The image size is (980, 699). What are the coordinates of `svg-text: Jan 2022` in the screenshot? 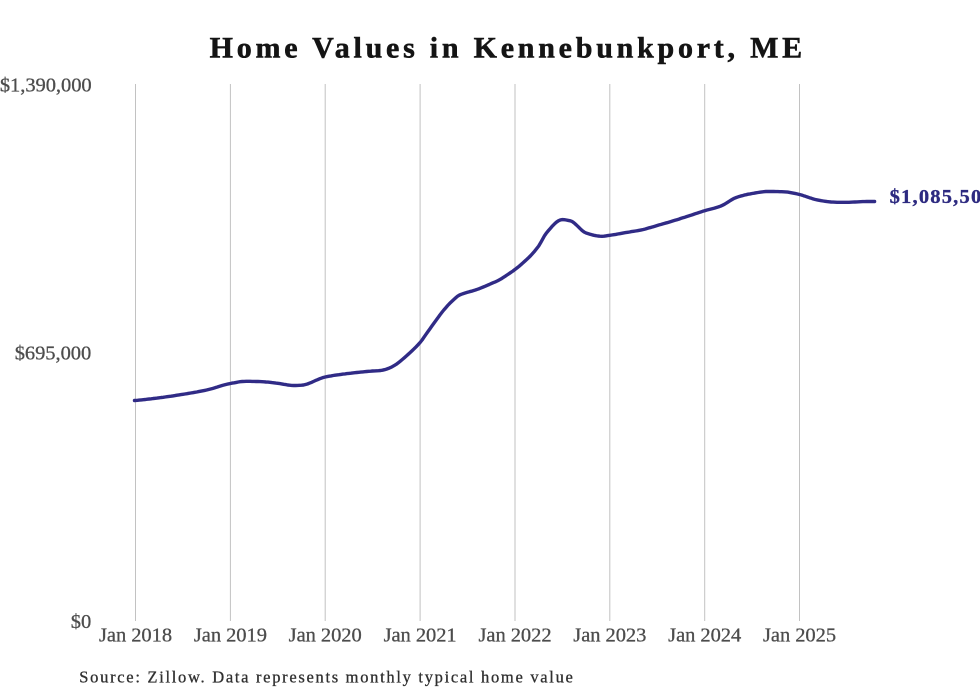 It's located at (514, 636).